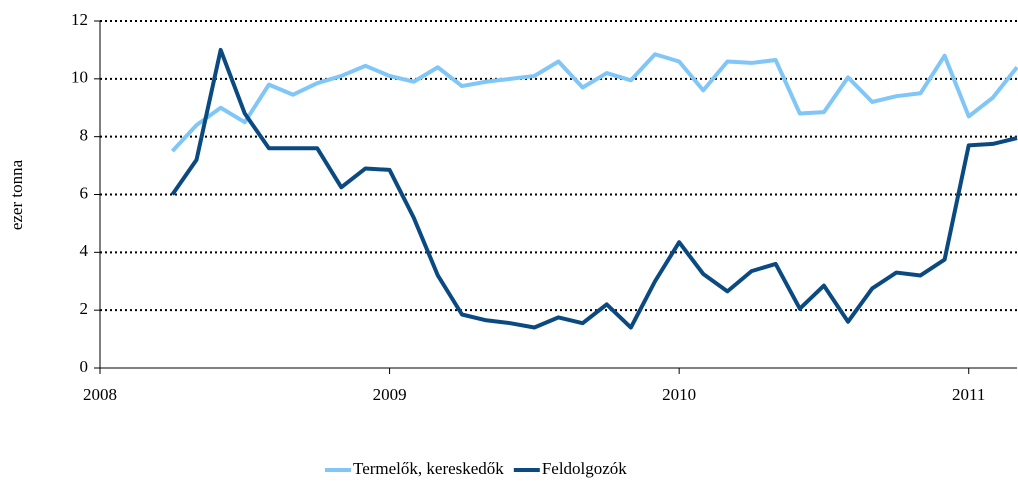  Describe the element at coordinates (428, 468) in the screenshot. I see `legend-label: Termelők, kereskedők` at that location.